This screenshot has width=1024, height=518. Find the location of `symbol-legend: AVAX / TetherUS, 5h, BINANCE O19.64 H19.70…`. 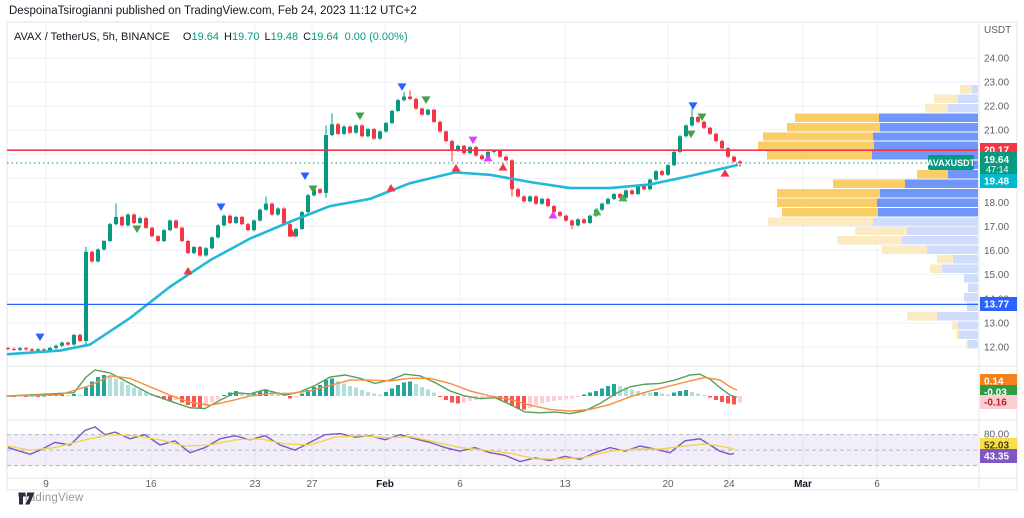

symbol-legend: AVAX / TetherUS, 5h, BINANCE O19.64 H19.70… is located at coordinates (211, 37).